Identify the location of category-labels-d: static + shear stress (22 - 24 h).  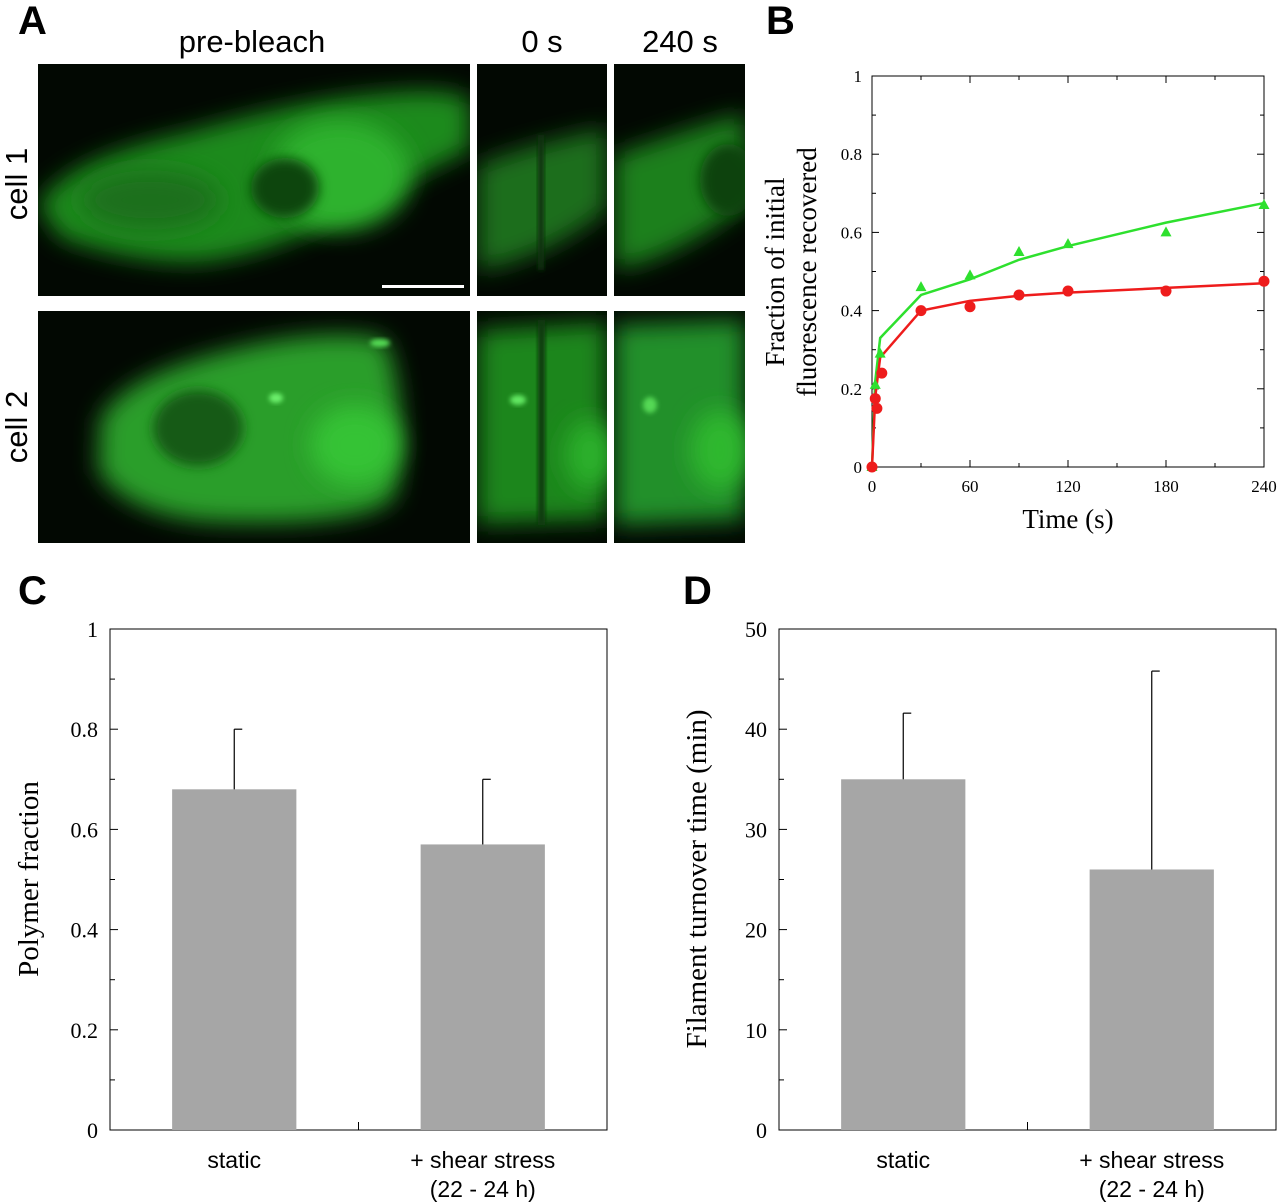
(1050, 1174).